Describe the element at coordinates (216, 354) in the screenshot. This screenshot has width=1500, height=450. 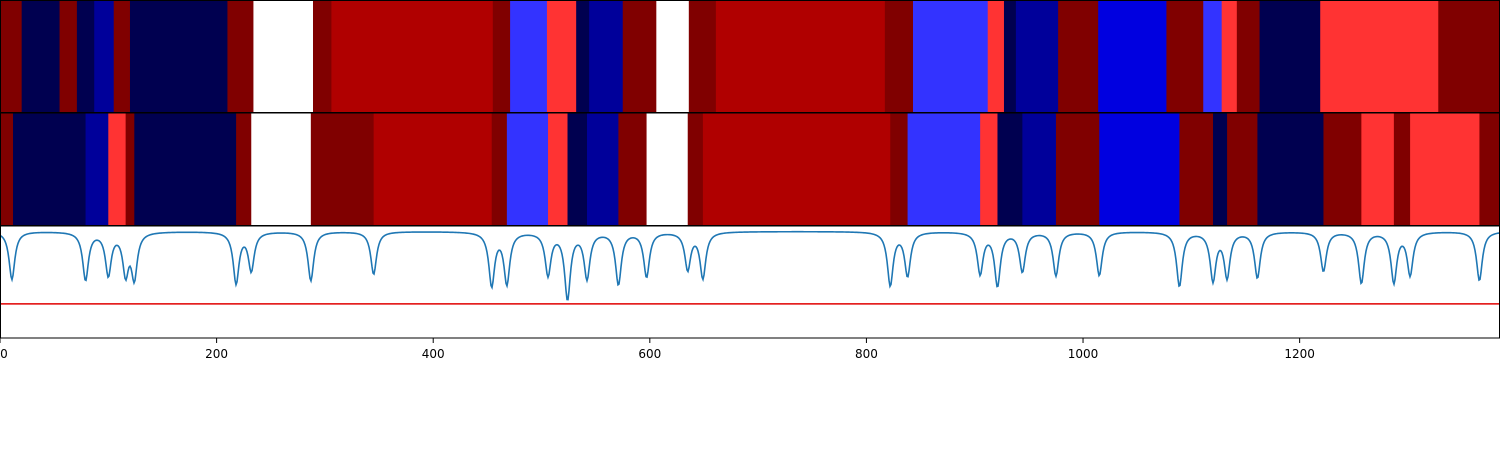
I see `x-tick-label: 200` at that location.